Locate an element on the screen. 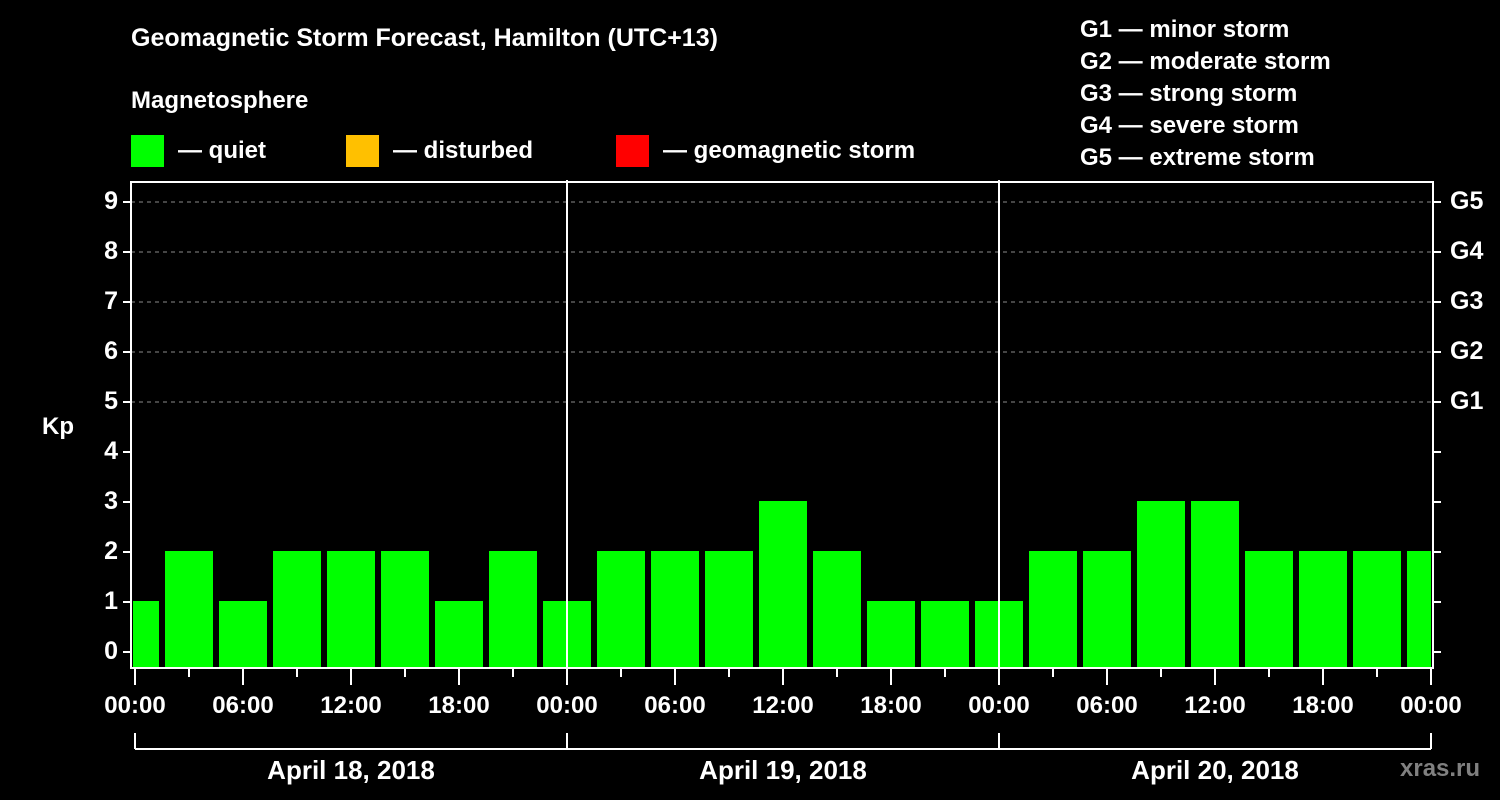  y-tick-label: 1 is located at coordinates (111, 601).